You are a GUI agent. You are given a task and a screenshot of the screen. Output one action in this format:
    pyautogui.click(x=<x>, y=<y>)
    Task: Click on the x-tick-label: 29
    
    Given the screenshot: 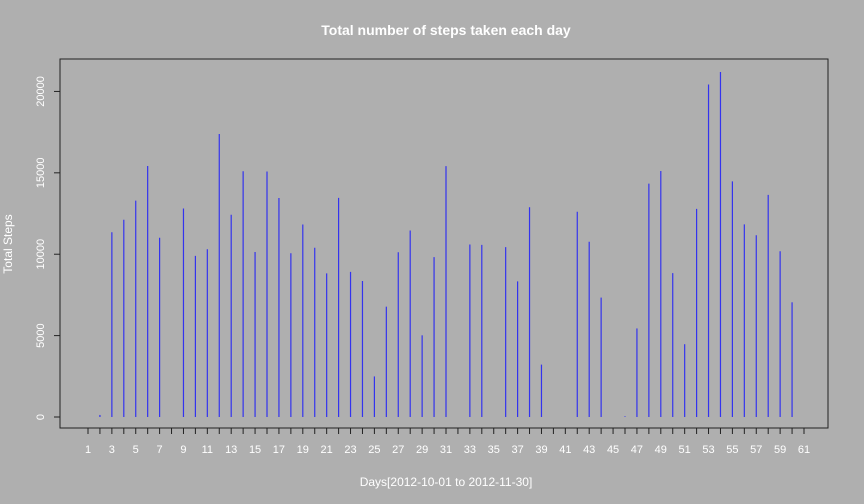 What is the action you would take?
    pyautogui.click(x=422, y=450)
    